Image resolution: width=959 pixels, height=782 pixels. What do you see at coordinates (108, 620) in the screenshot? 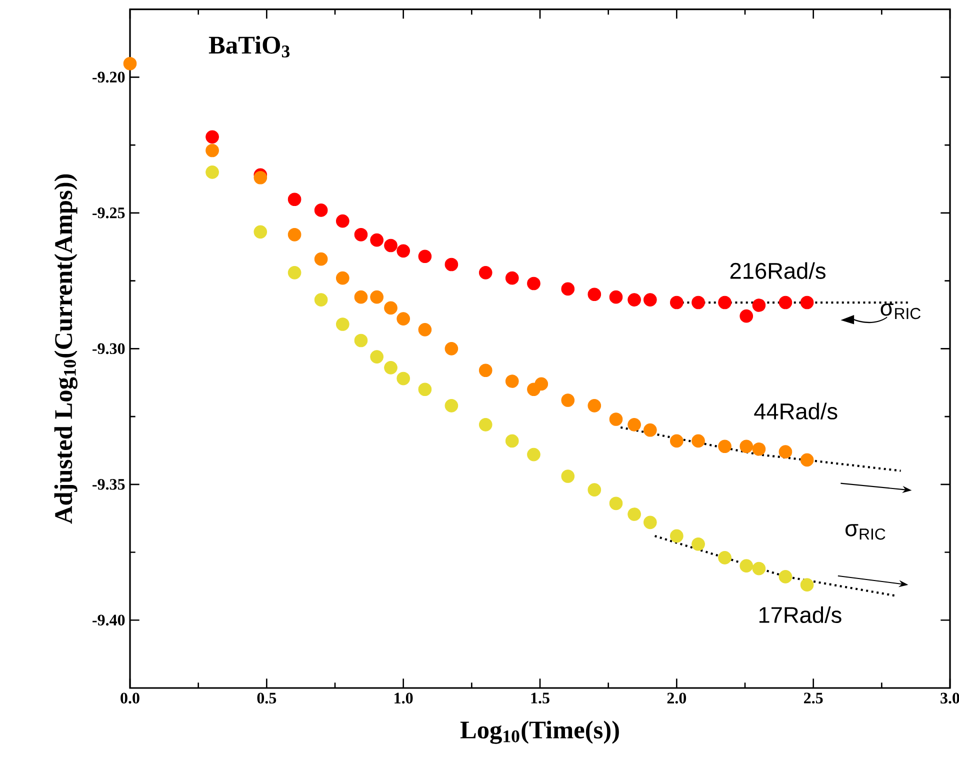
I see `y-tick-label: -9.40` at bounding box center [108, 620].